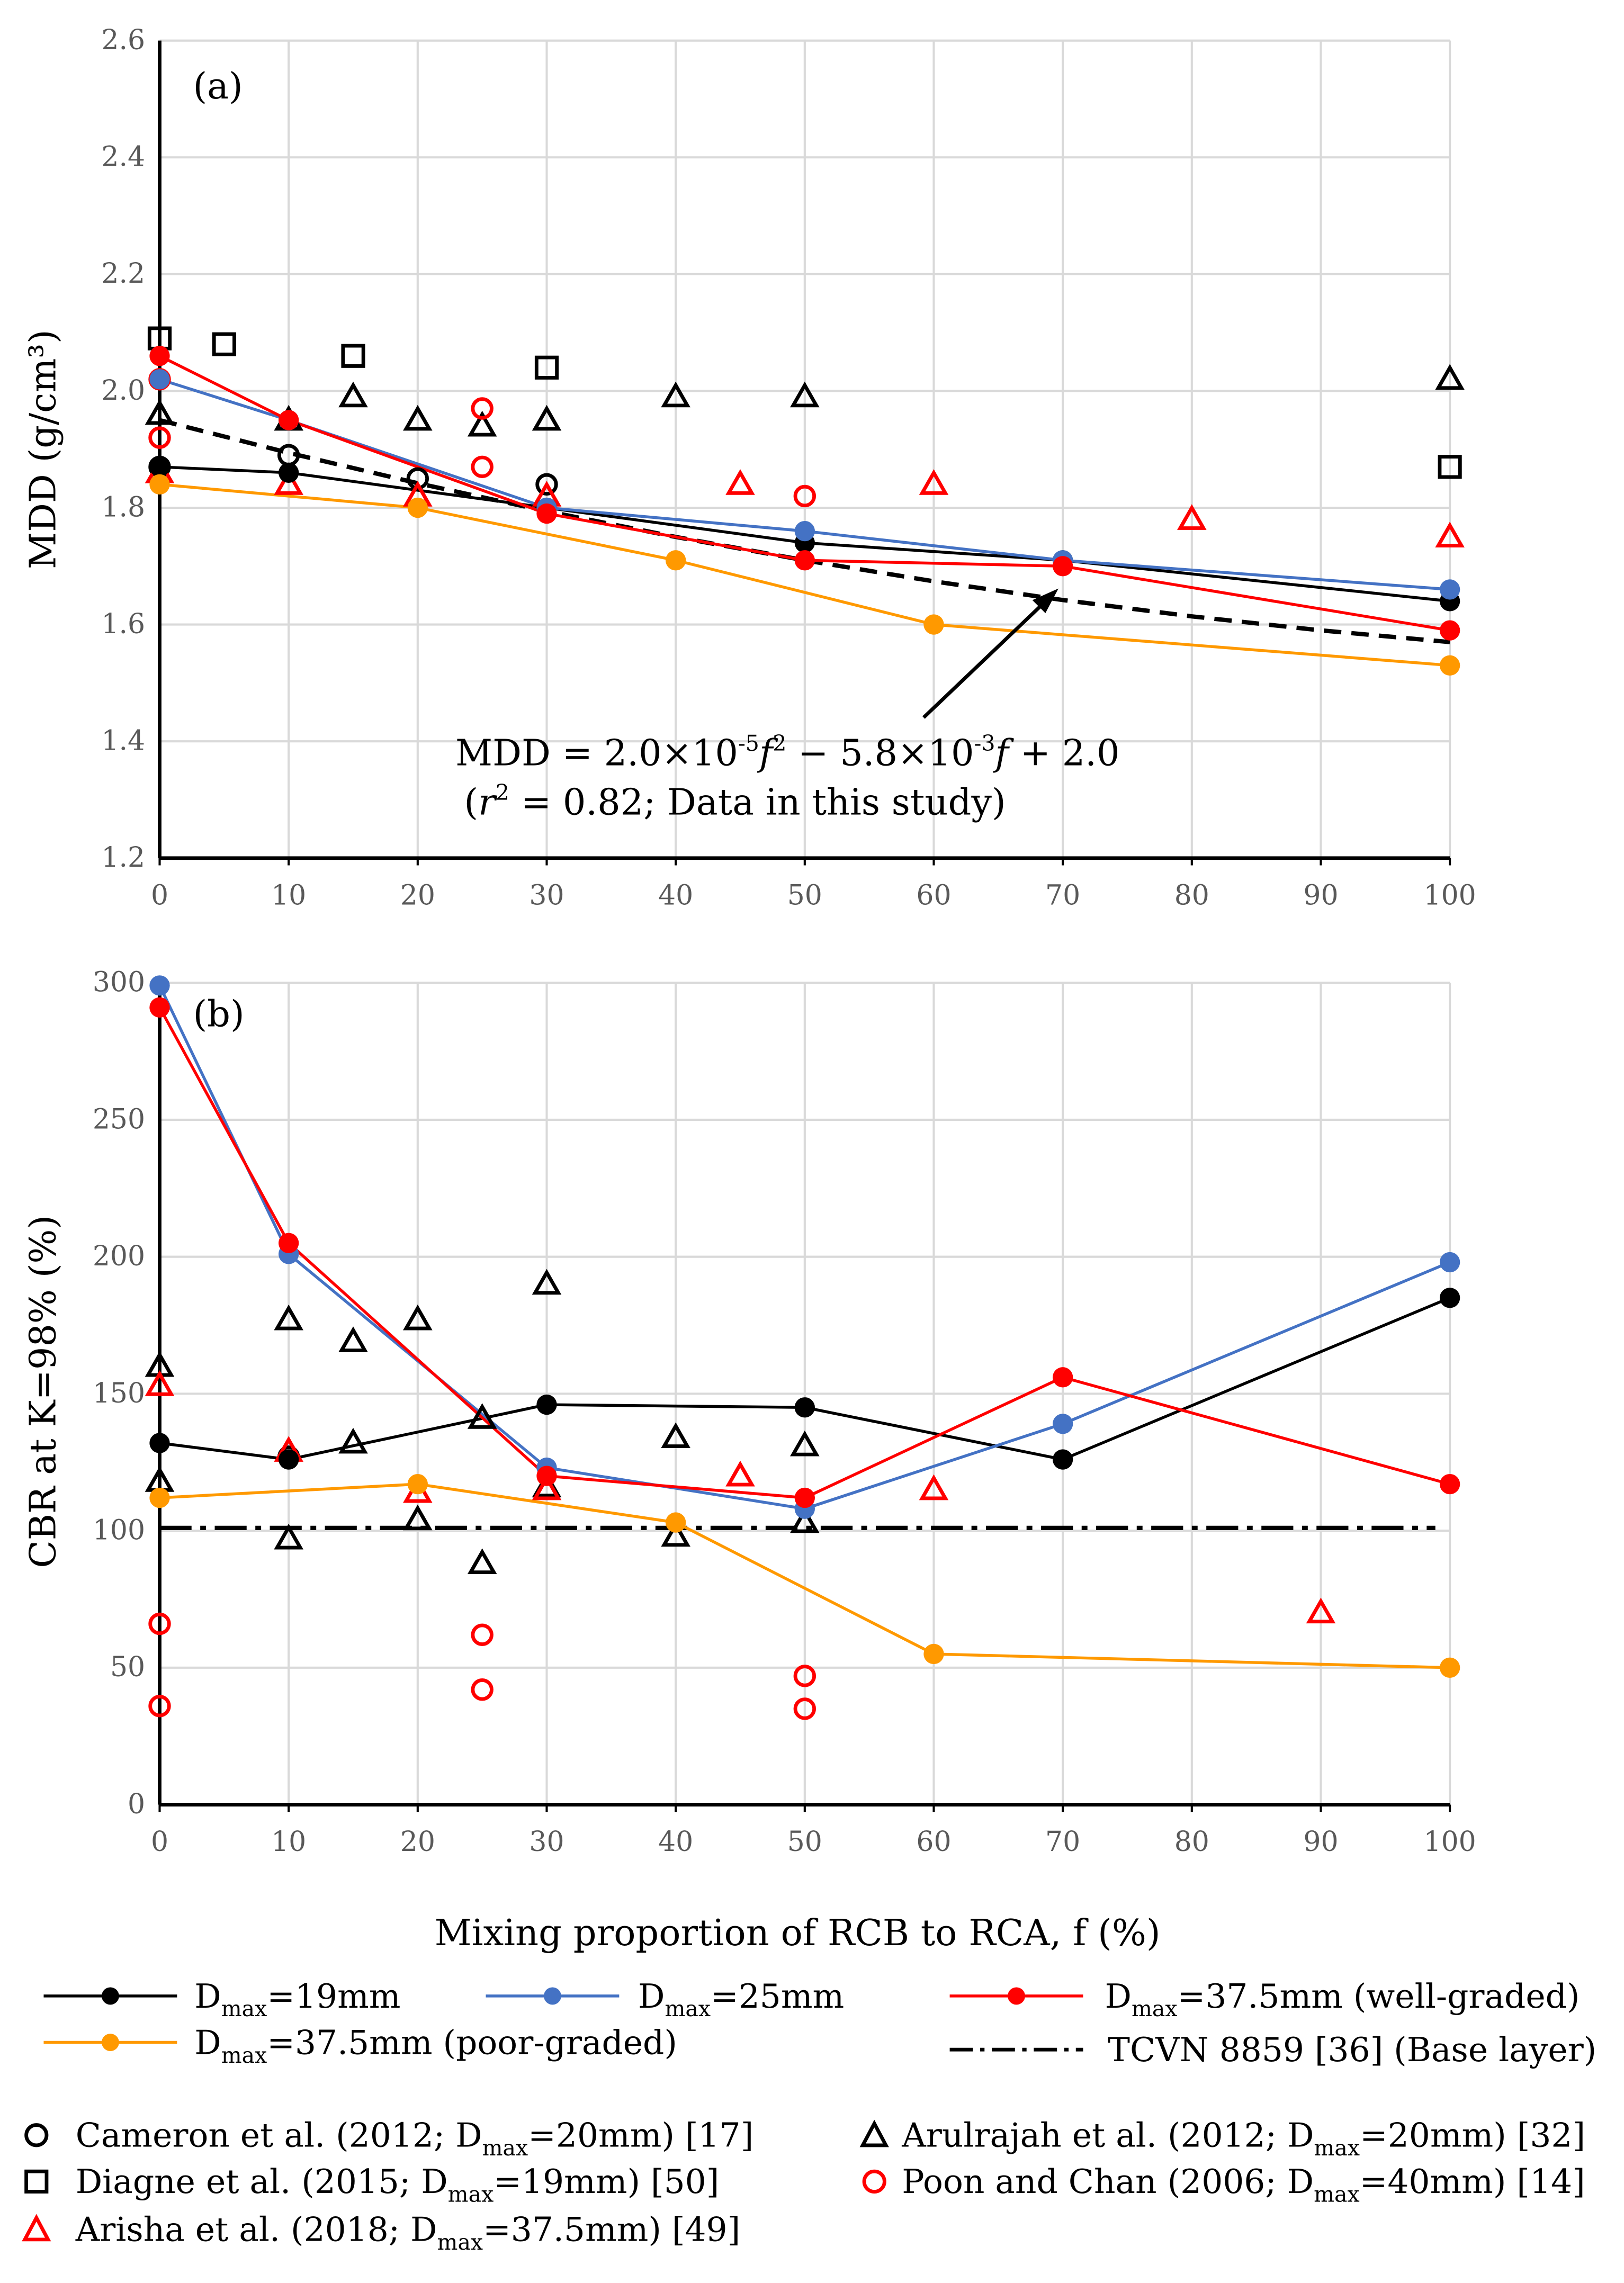 Image resolution: width=1624 pixels, height=2283 pixels. What do you see at coordinates (675, 1842) in the screenshot?
I see `x-tick-label: 40` at bounding box center [675, 1842].